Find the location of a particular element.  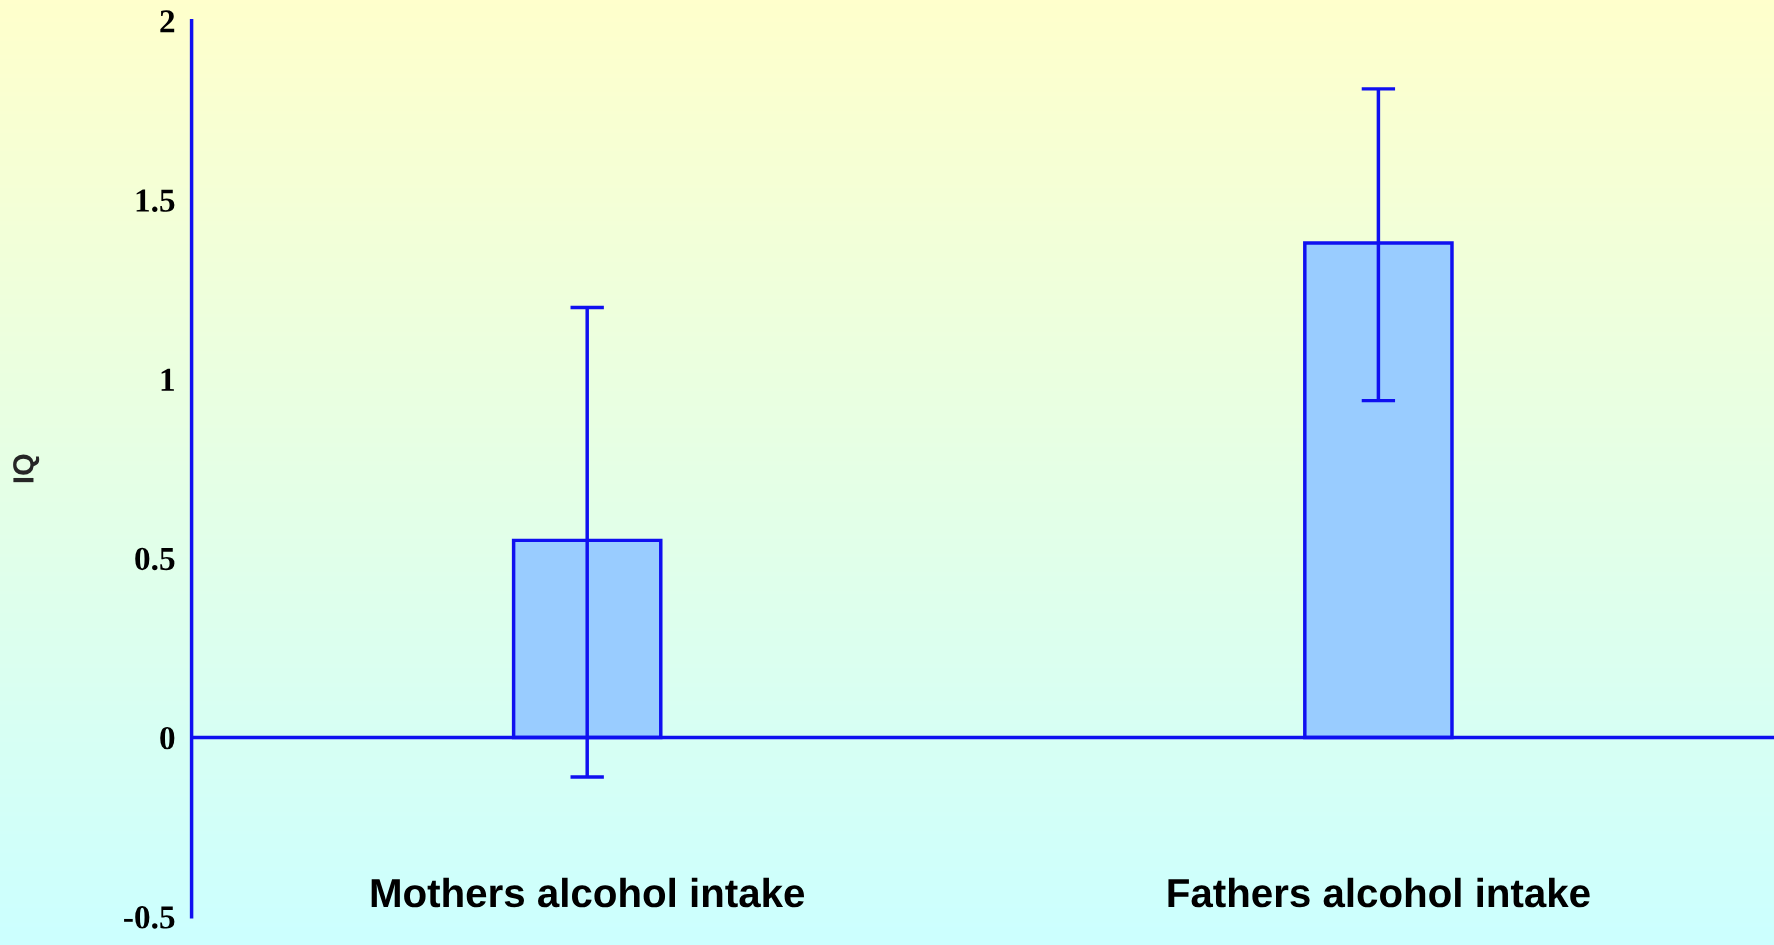

y-tick-label: 1 is located at coordinates (167, 379).